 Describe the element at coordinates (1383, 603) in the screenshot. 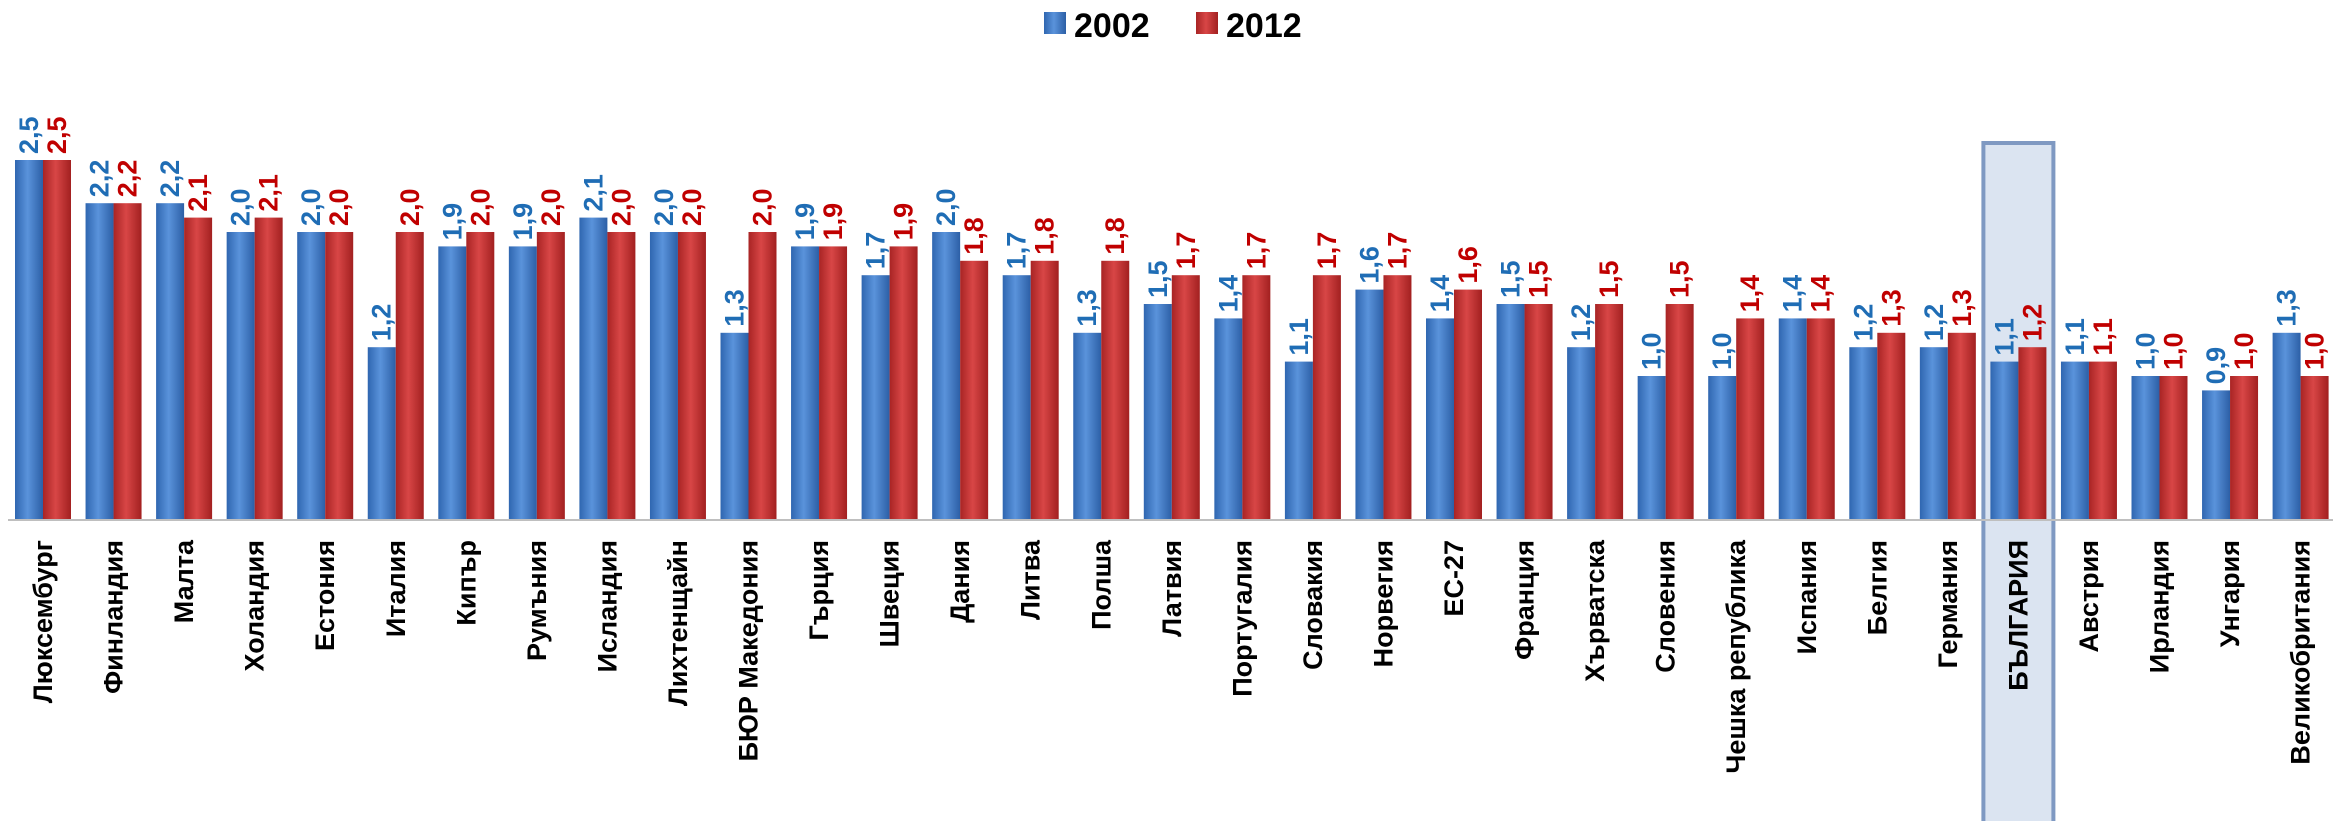

I see `category-label-cat-19: Норвегия` at that location.